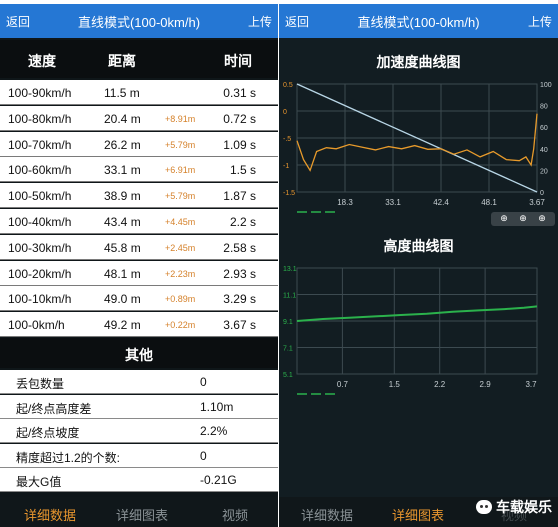  I want to click on other-label: 精度超过1.2的个数:, so click(68, 457).